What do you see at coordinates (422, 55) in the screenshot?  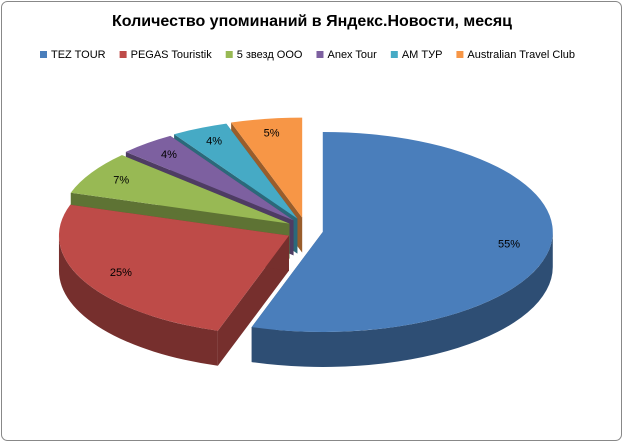 I see `legend-label: АМ ТУР` at bounding box center [422, 55].